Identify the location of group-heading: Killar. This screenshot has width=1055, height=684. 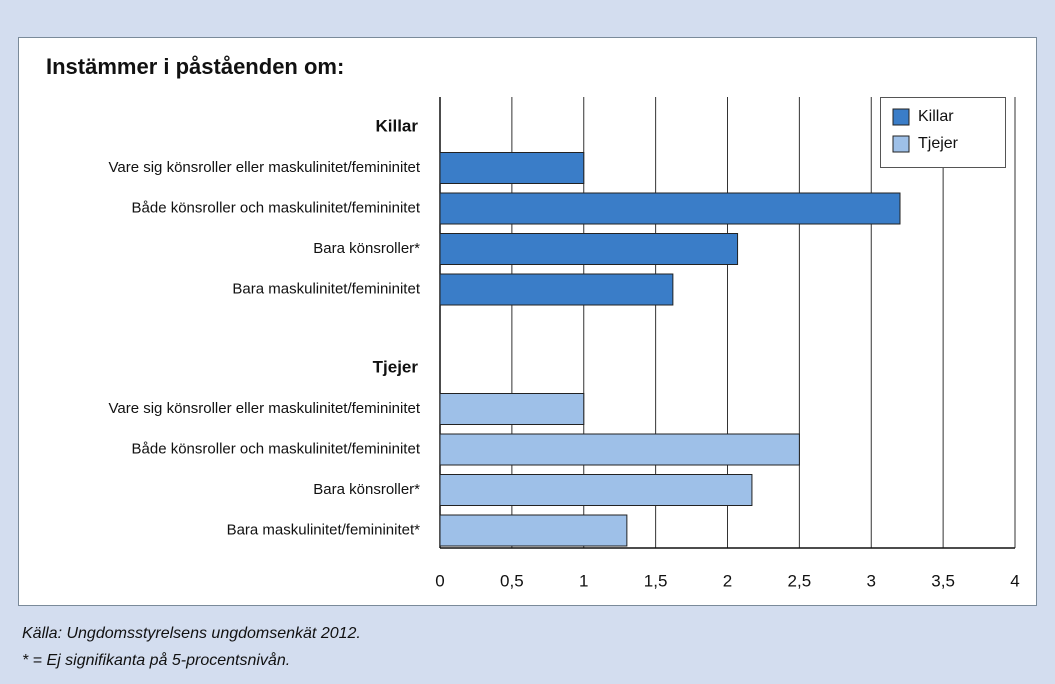
(396, 125).